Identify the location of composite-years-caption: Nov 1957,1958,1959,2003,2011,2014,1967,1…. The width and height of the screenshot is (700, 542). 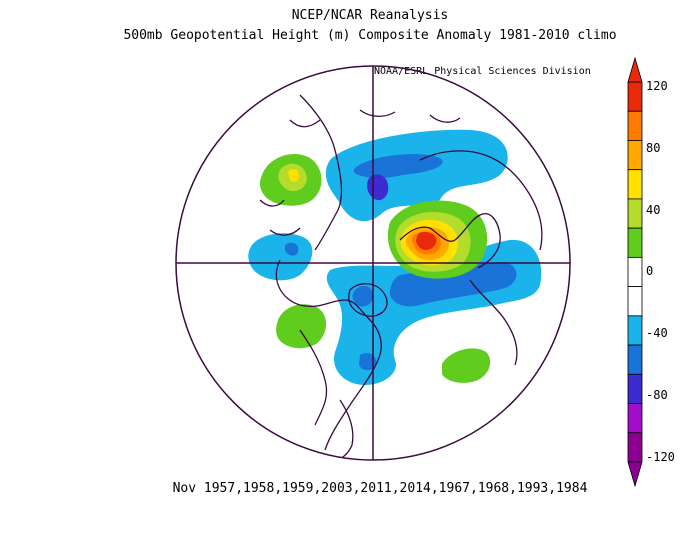
(380, 488).